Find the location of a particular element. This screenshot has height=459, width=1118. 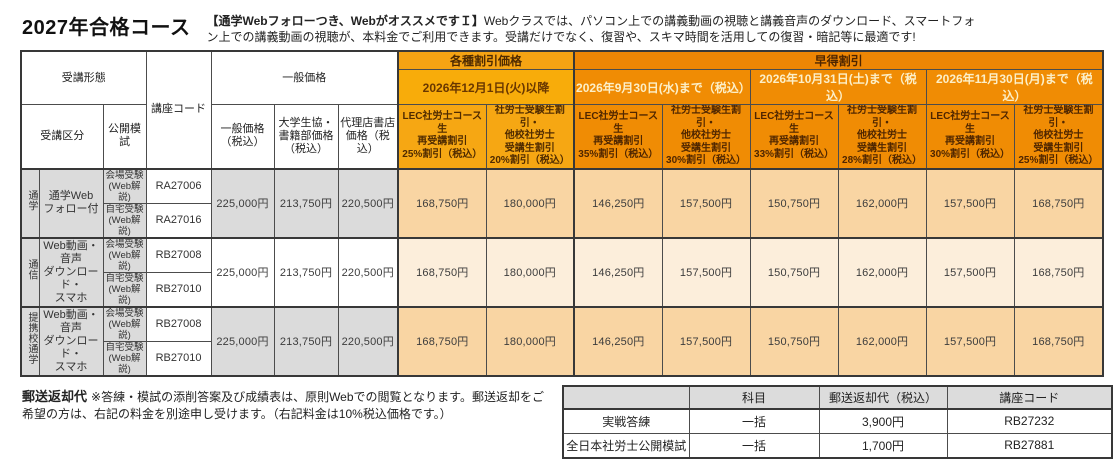

header-course-code: 講座コード is located at coordinates (178, 109).